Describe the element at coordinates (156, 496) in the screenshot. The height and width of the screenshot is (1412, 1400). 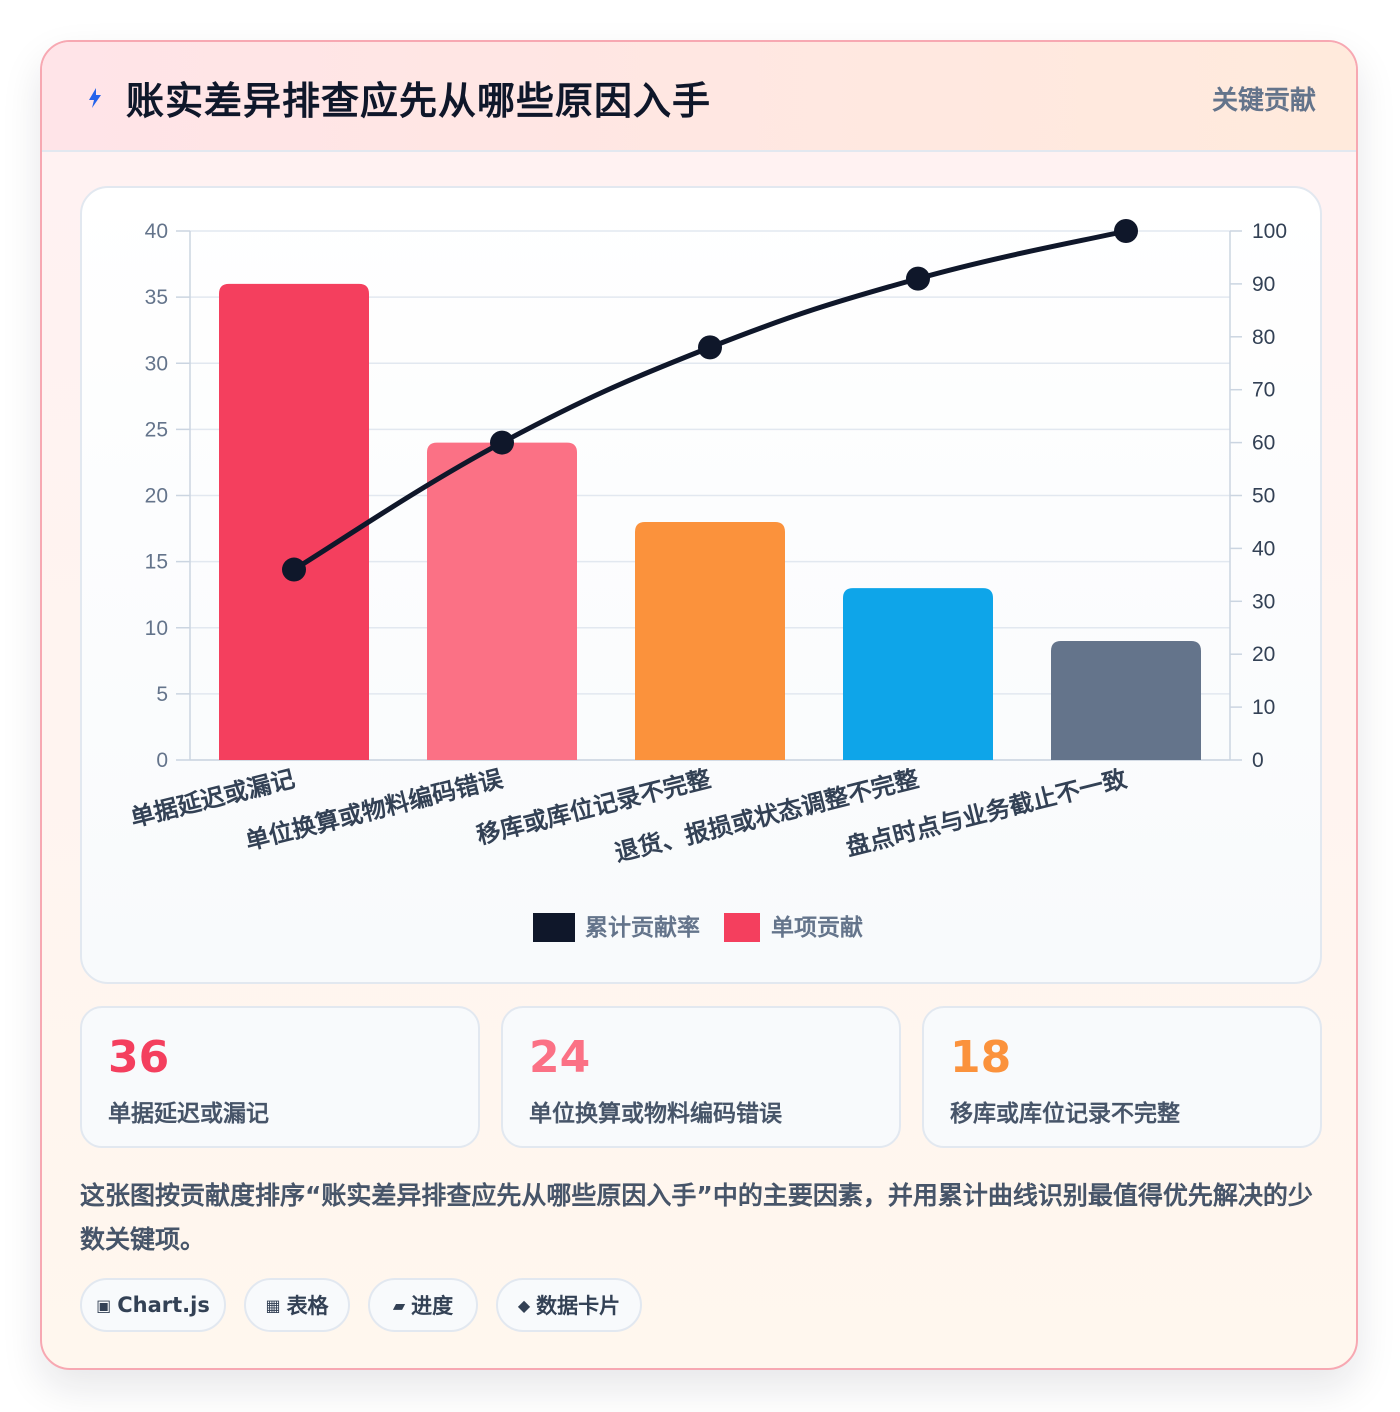
I see `y-tick-label: 20` at that location.